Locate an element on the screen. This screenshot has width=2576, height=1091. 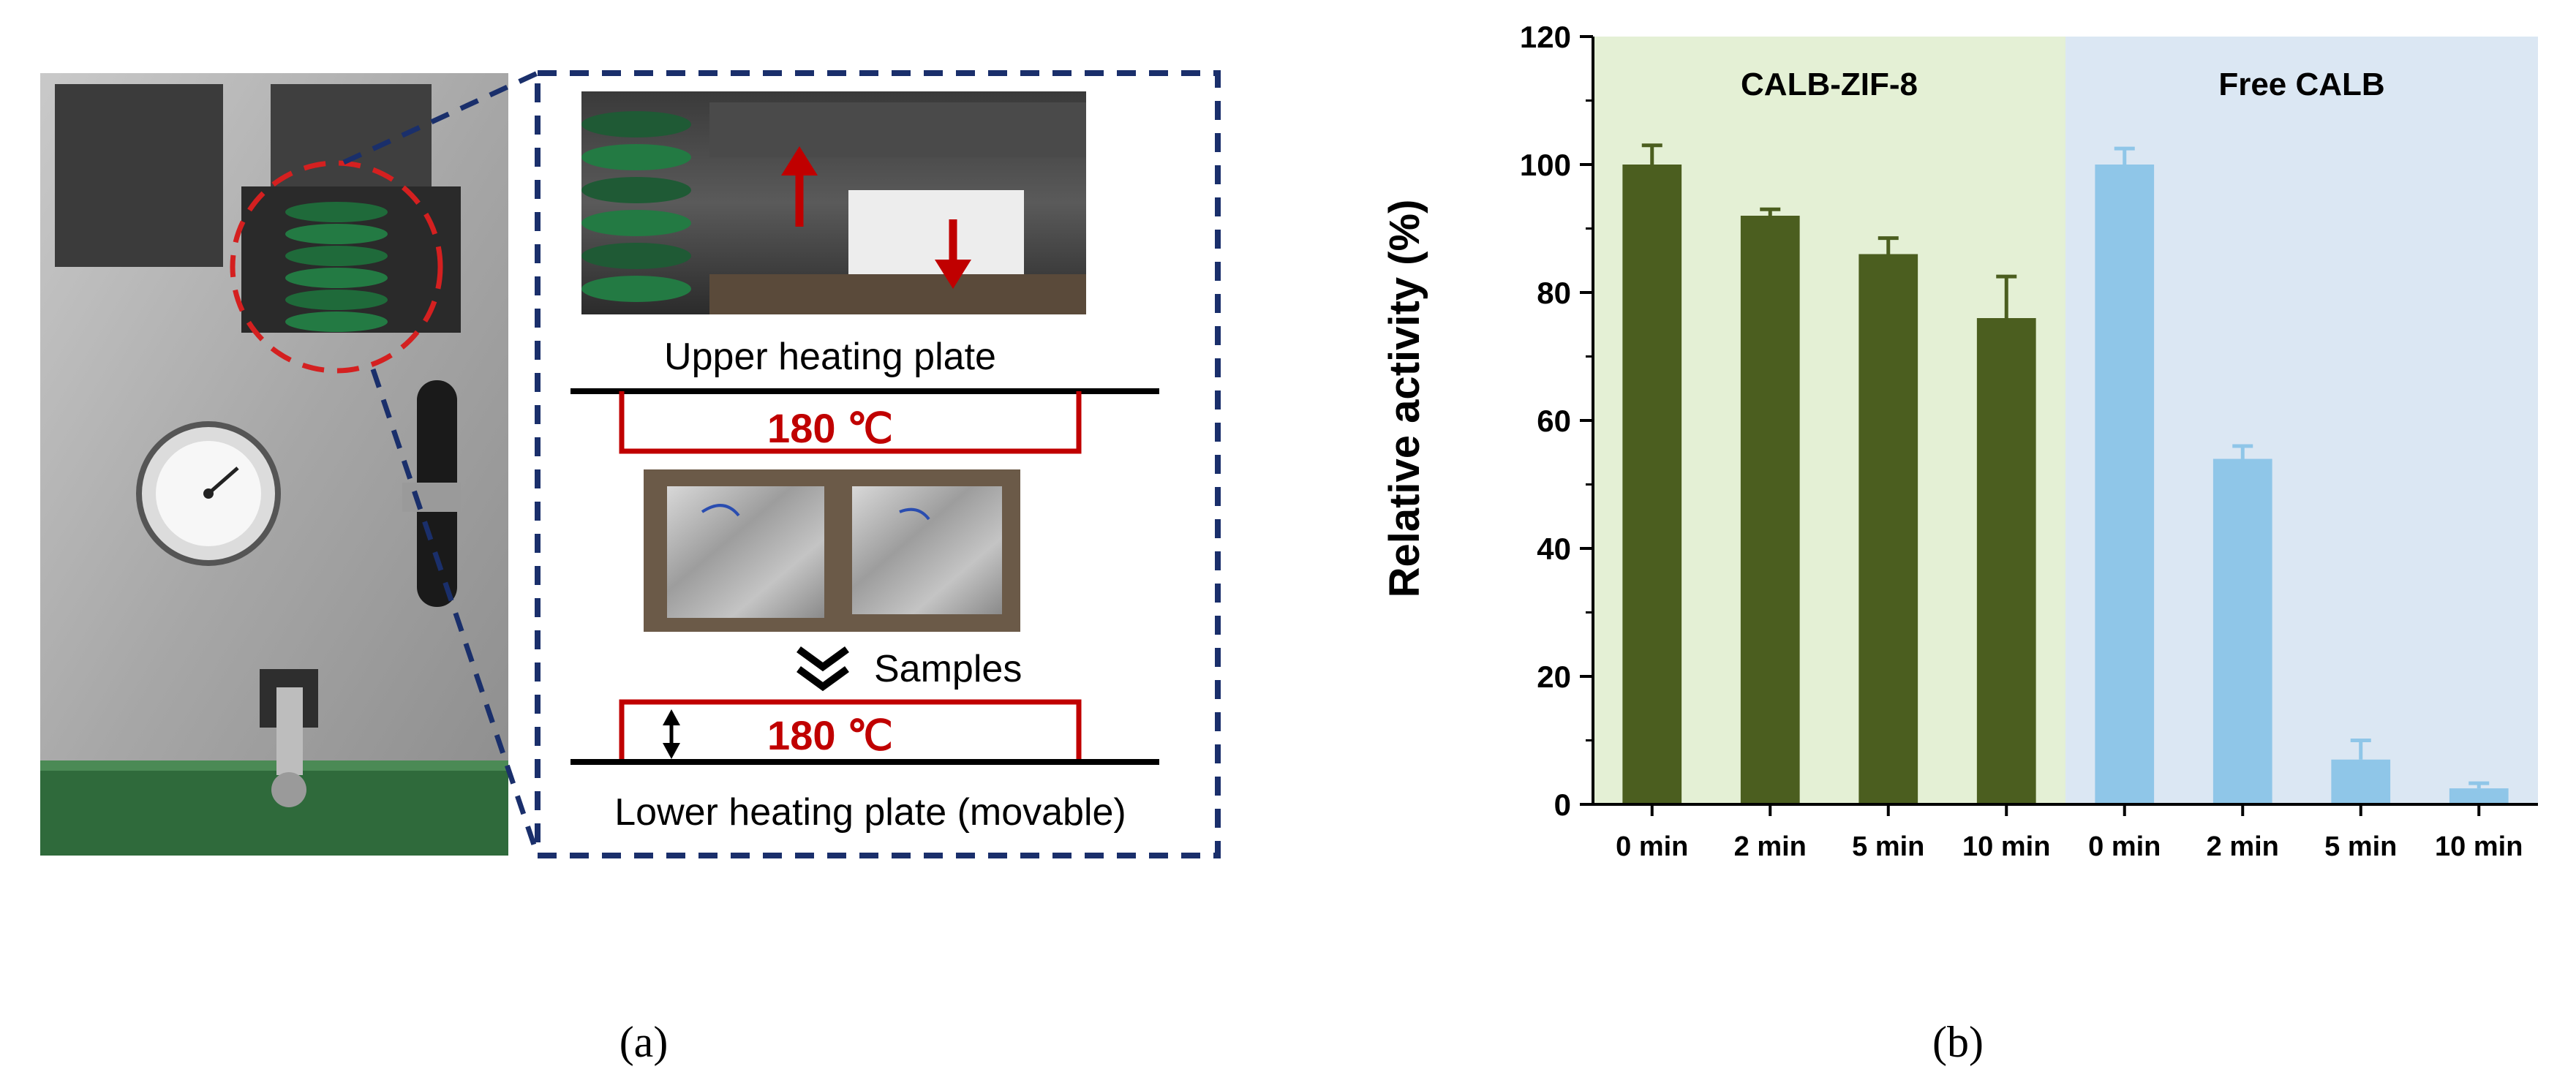
zoom-highlight-circle is located at coordinates (336, 267).